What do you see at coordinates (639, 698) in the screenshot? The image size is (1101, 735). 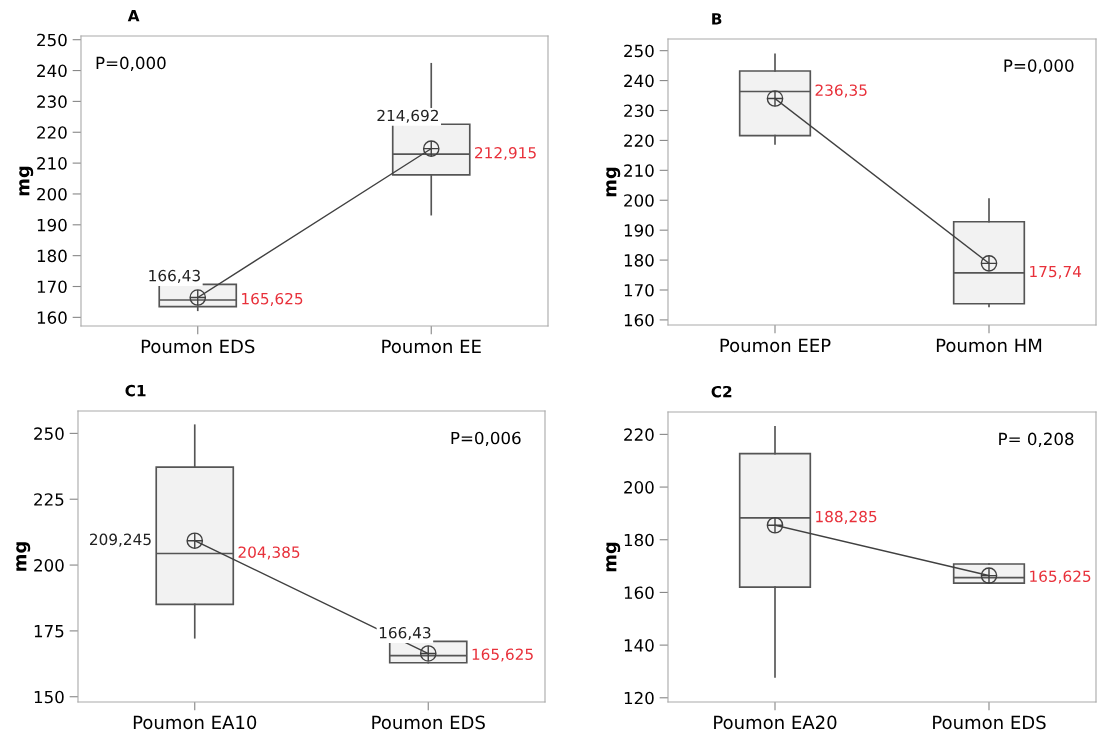 I see `y-tick-label: 120` at bounding box center [639, 698].